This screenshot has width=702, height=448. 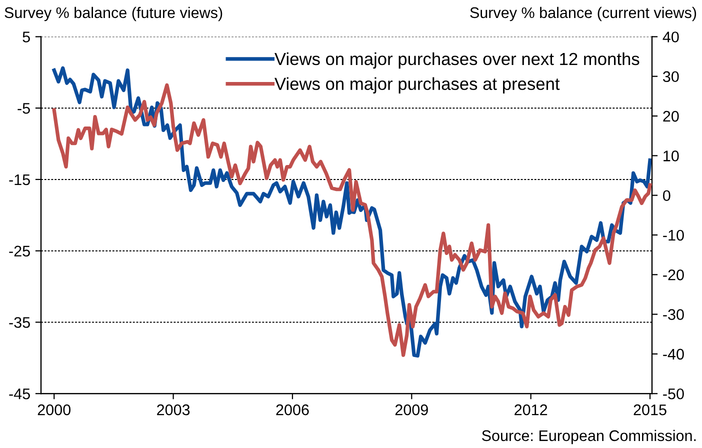 What do you see at coordinates (671, 156) in the screenshot?
I see `y2-tick-label: 10` at bounding box center [671, 156].